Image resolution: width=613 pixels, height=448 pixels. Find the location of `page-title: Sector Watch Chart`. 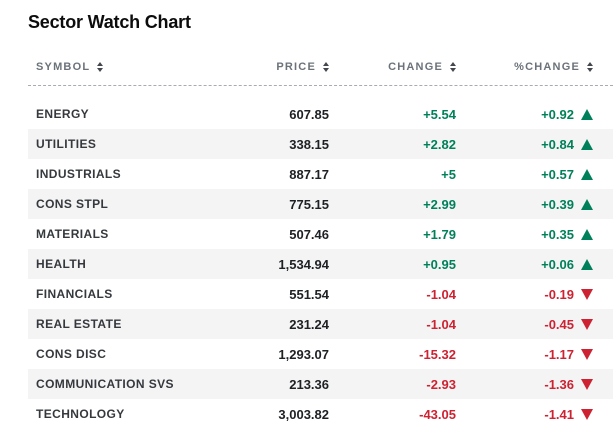

page-title: Sector Watch Chart is located at coordinates (109, 22).